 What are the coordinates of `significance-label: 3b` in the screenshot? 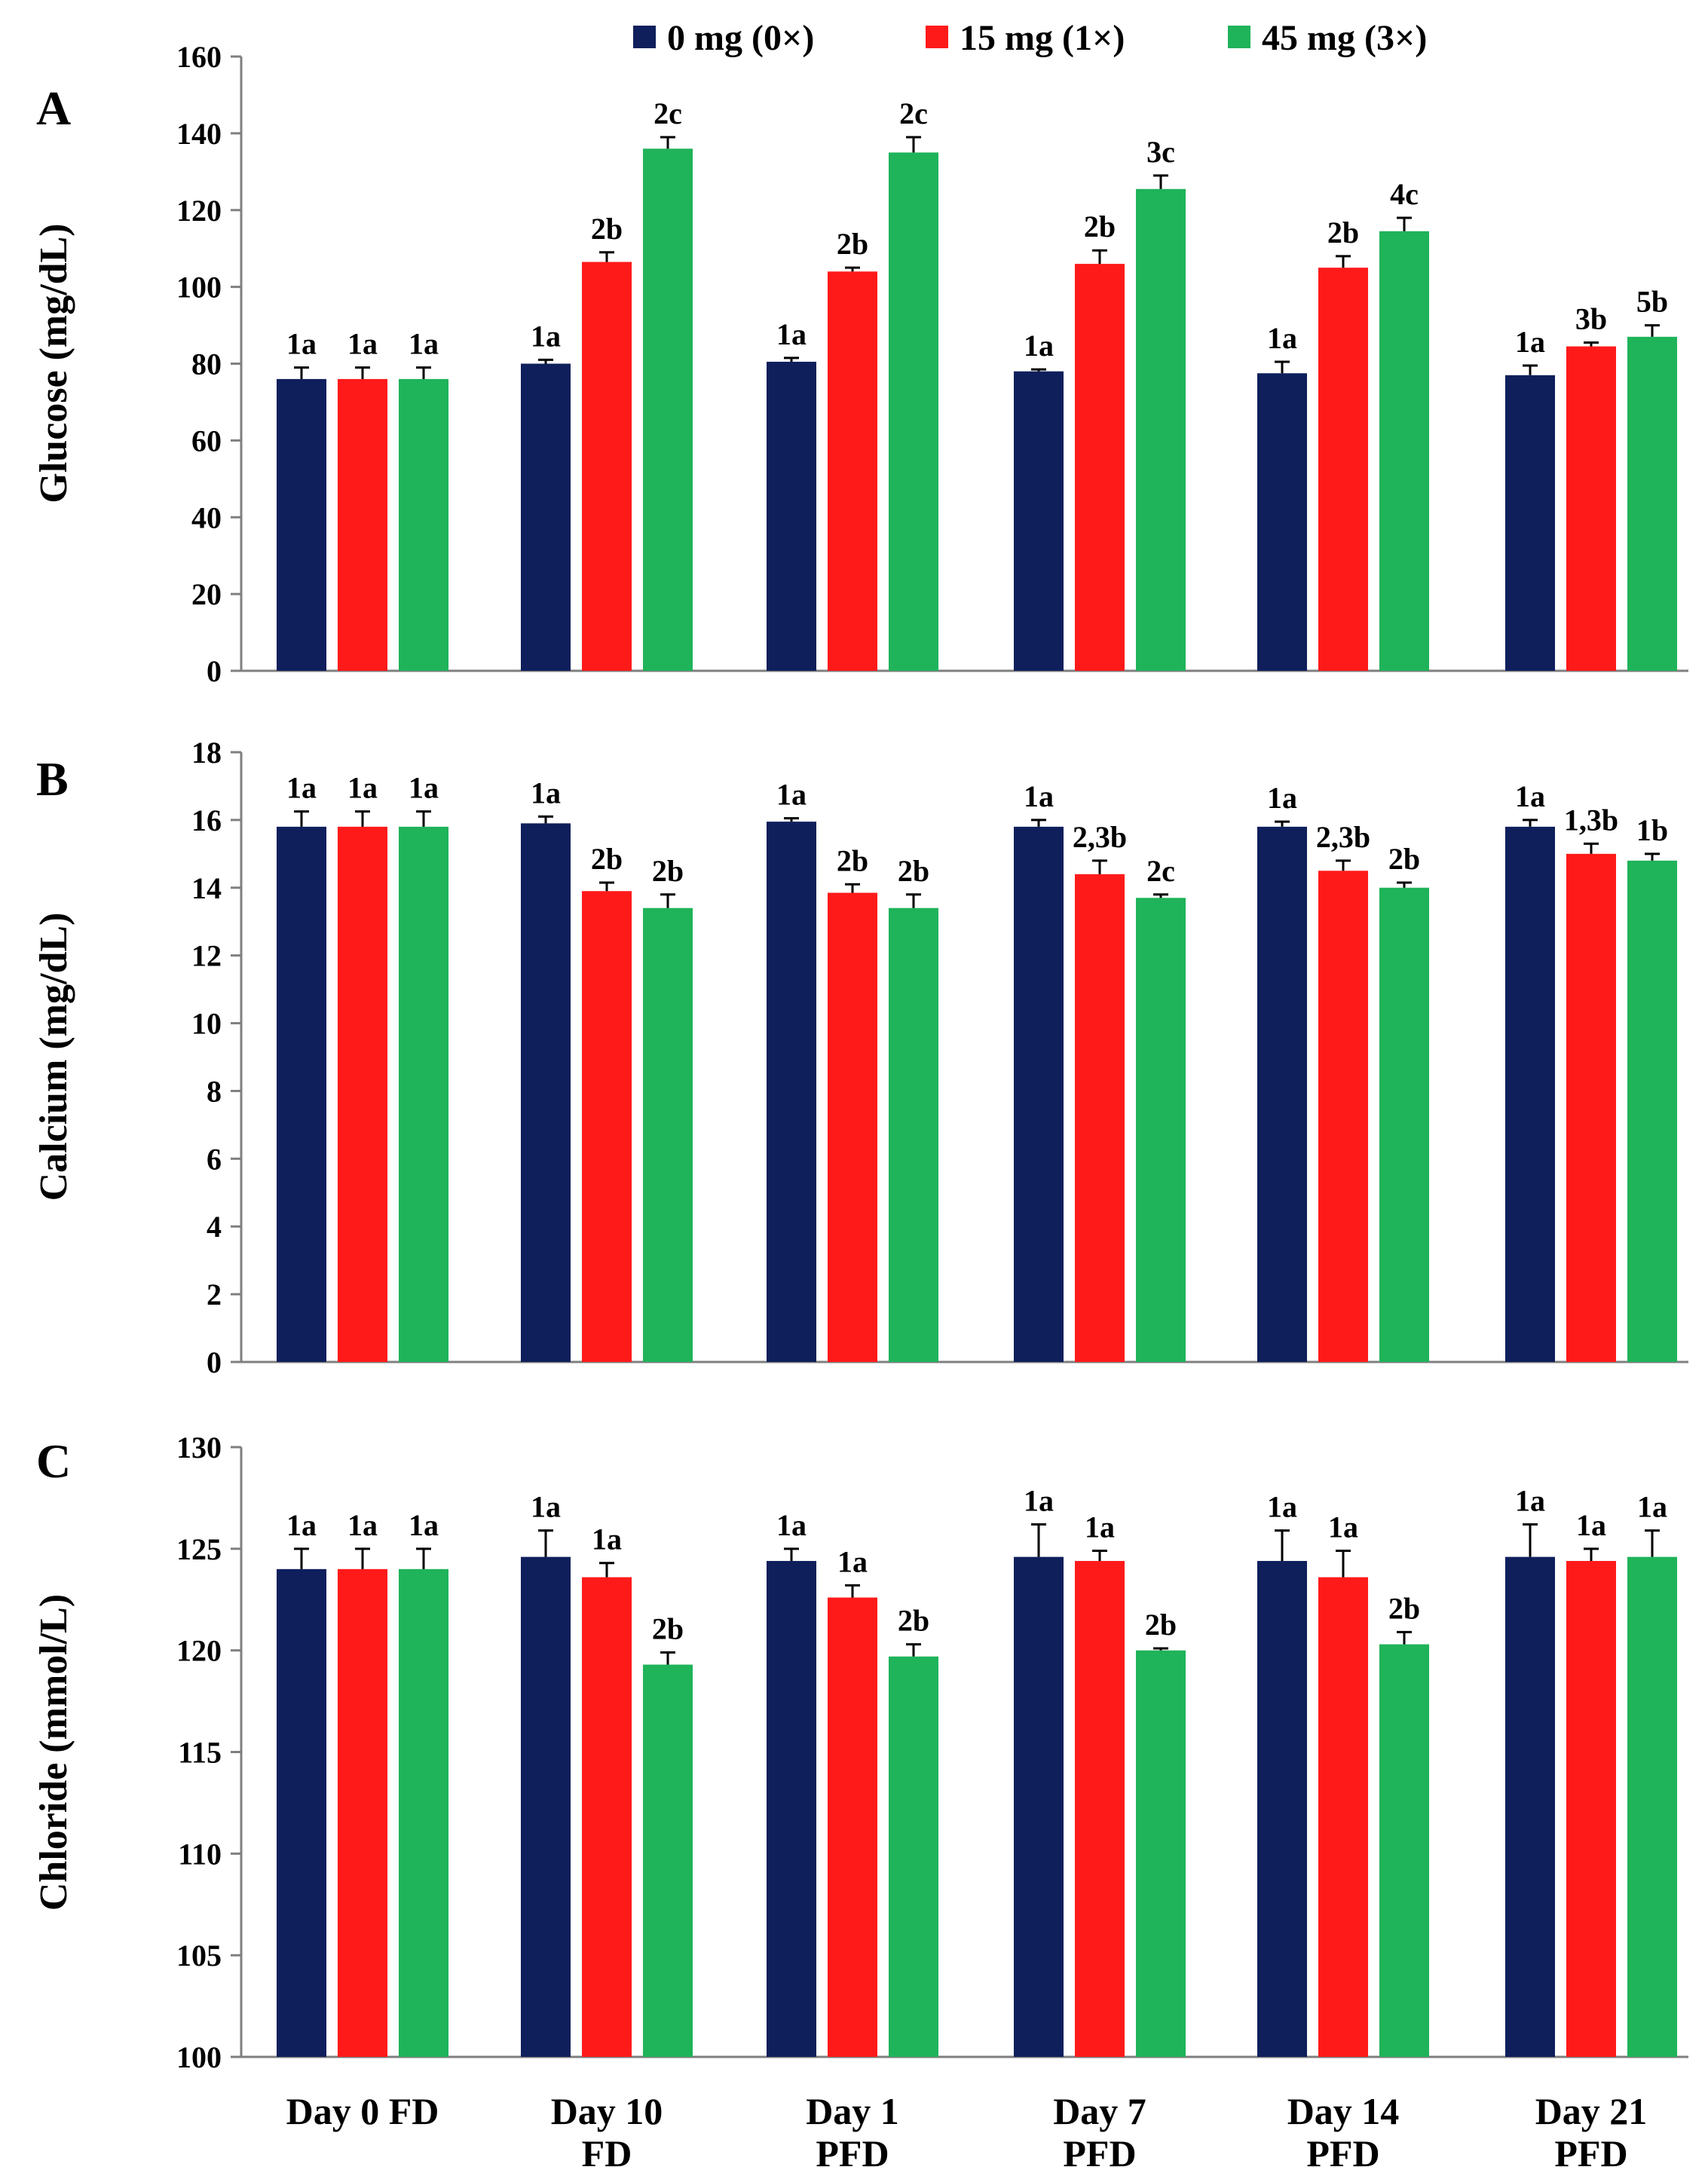 It's located at (1591, 318).